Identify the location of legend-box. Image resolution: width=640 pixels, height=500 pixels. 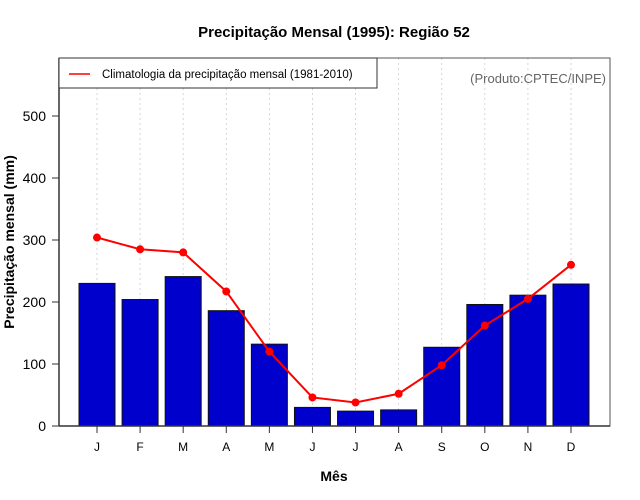
(218, 73).